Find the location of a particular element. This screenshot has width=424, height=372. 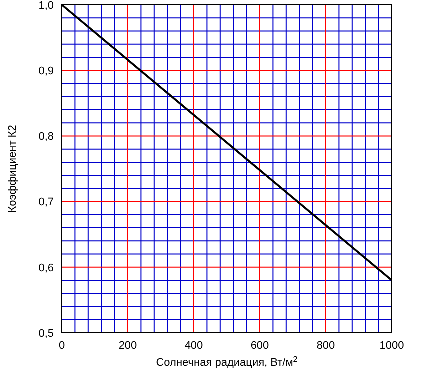

y-tick-label: 1,0 is located at coordinates (46, 6).